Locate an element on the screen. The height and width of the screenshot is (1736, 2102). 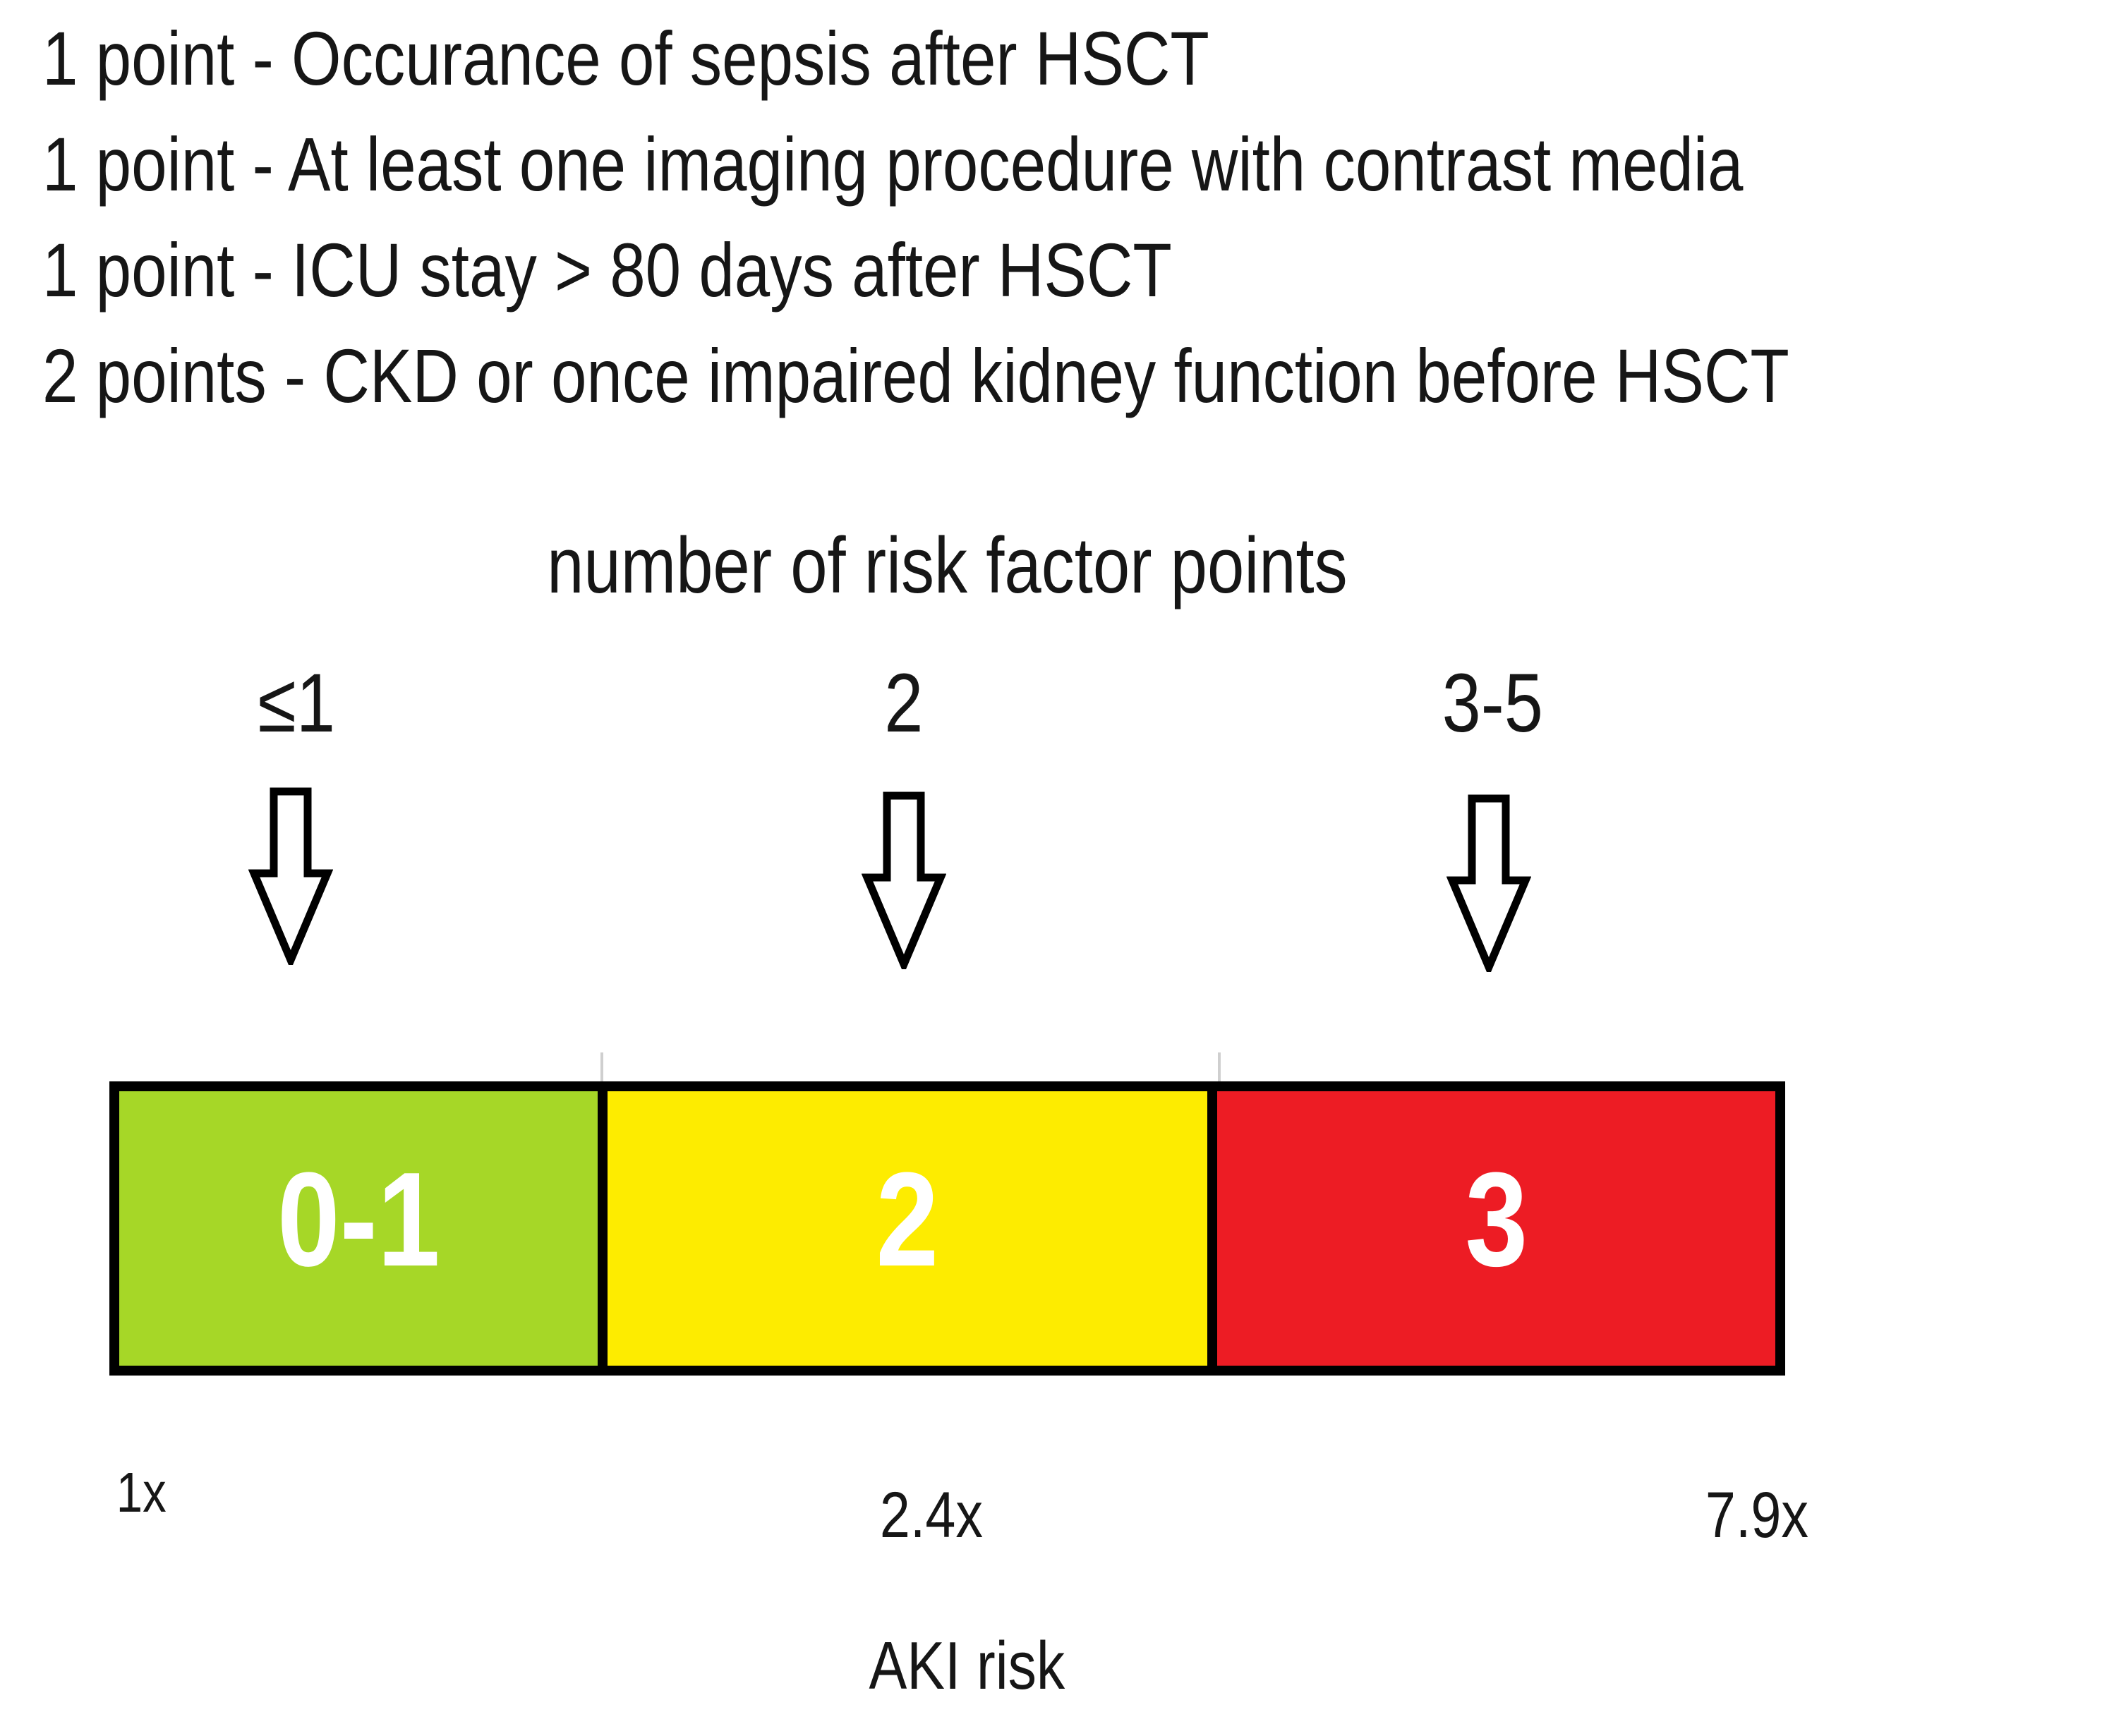
risk-segment-low-label: 0-1 is located at coordinates (358, 1219).